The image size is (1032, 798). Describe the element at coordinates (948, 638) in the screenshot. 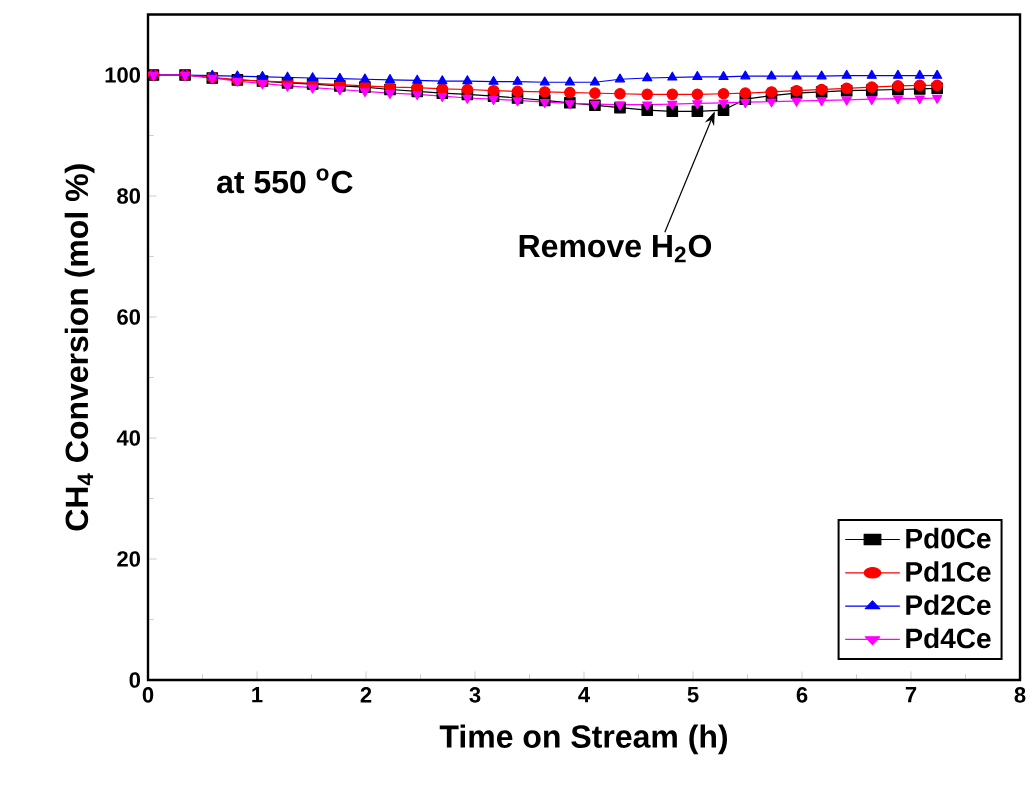

I see `legend-label: Pd4Ce` at that location.